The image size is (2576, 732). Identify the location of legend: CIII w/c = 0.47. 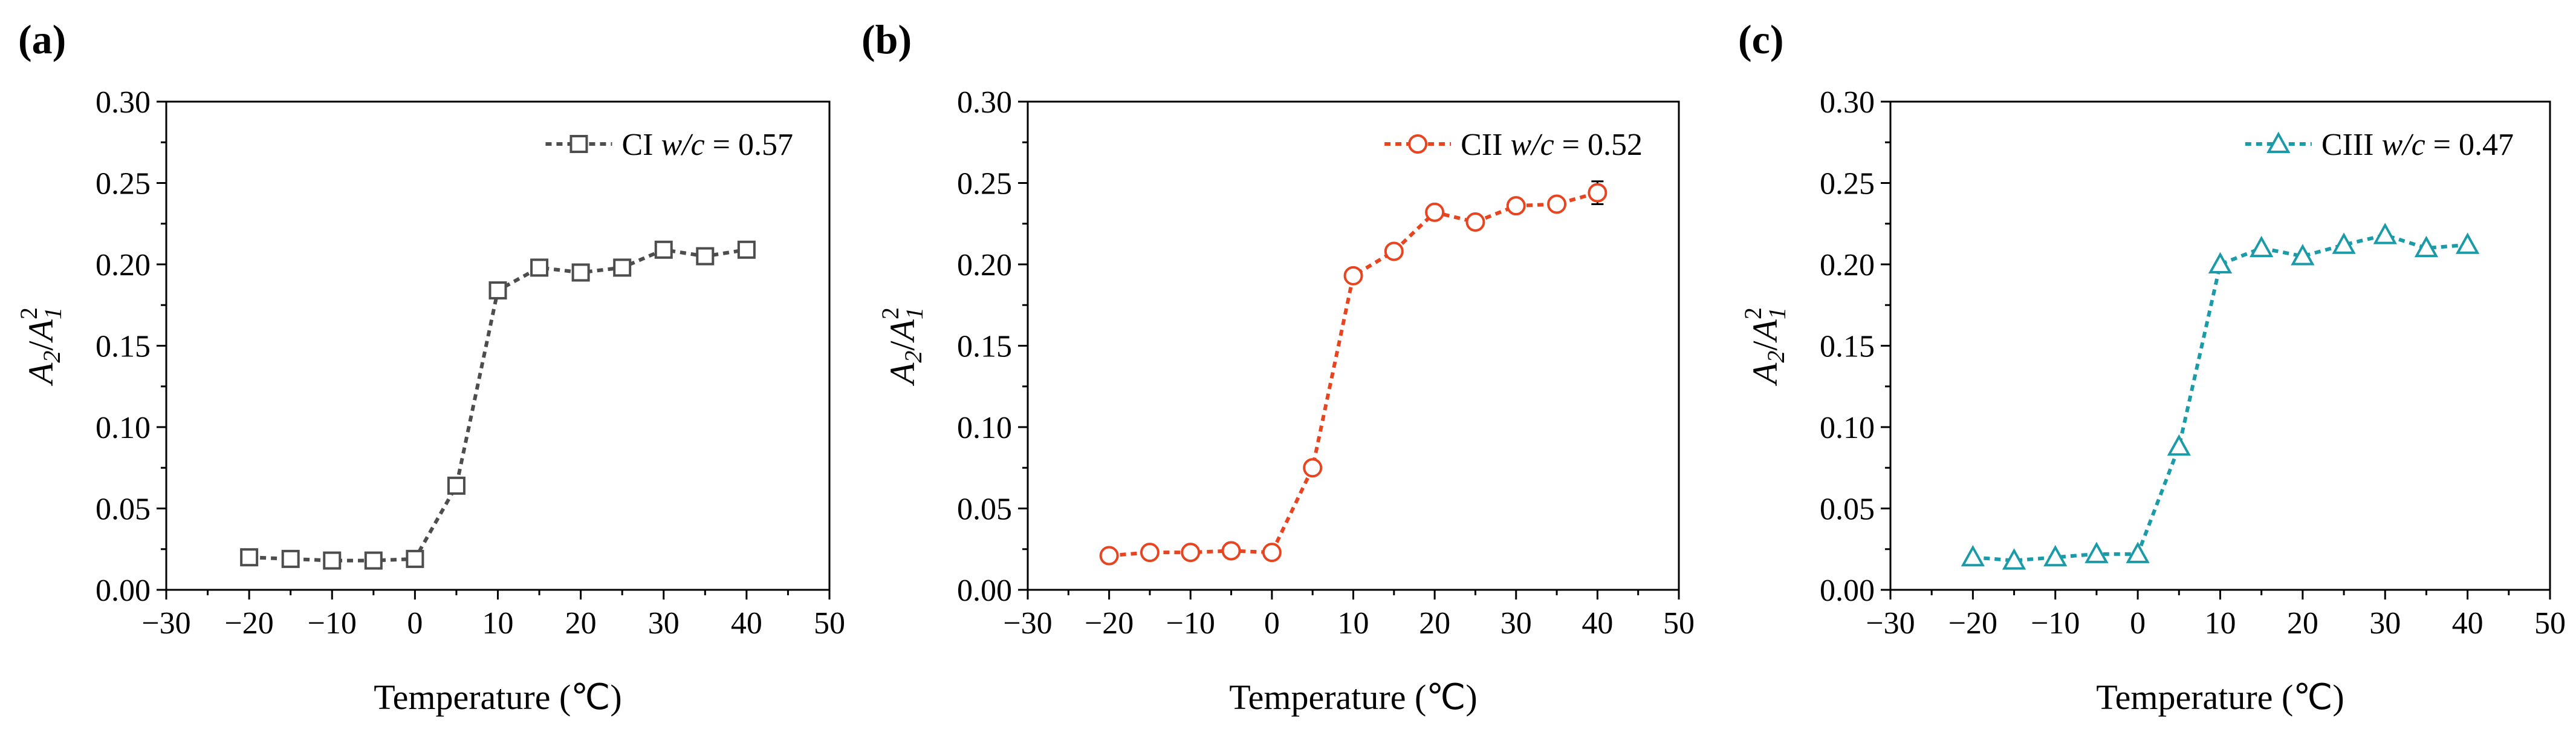
(2380, 145).